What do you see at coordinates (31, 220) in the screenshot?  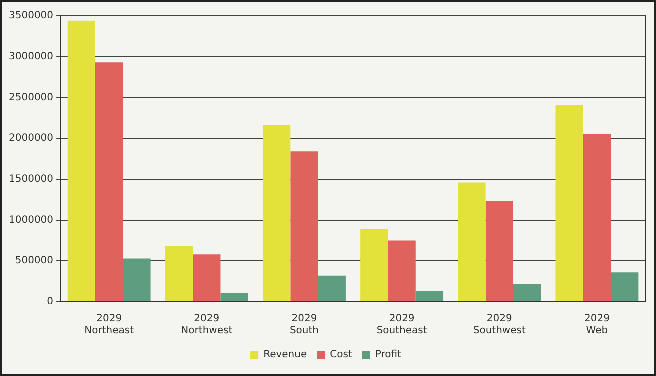 I see `y-tick-label: 1000000` at bounding box center [31, 220].